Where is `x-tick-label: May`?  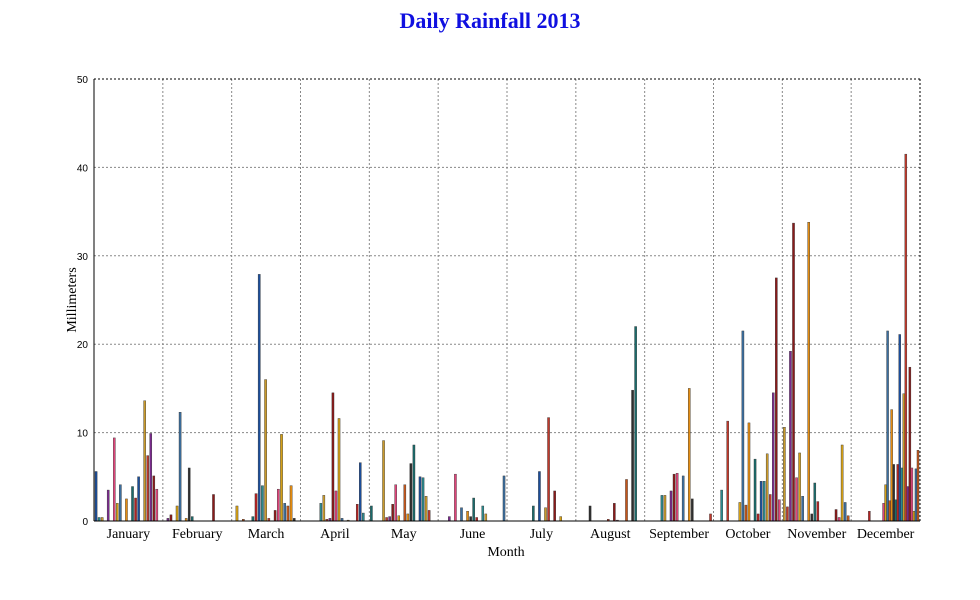
x-tick-label: May is located at coordinates (404, 534).